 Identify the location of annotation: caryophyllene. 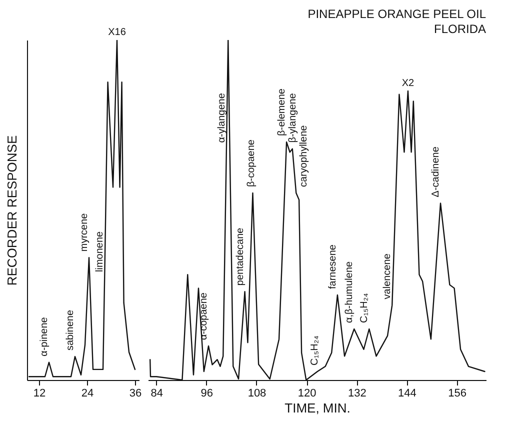
(304, 155).